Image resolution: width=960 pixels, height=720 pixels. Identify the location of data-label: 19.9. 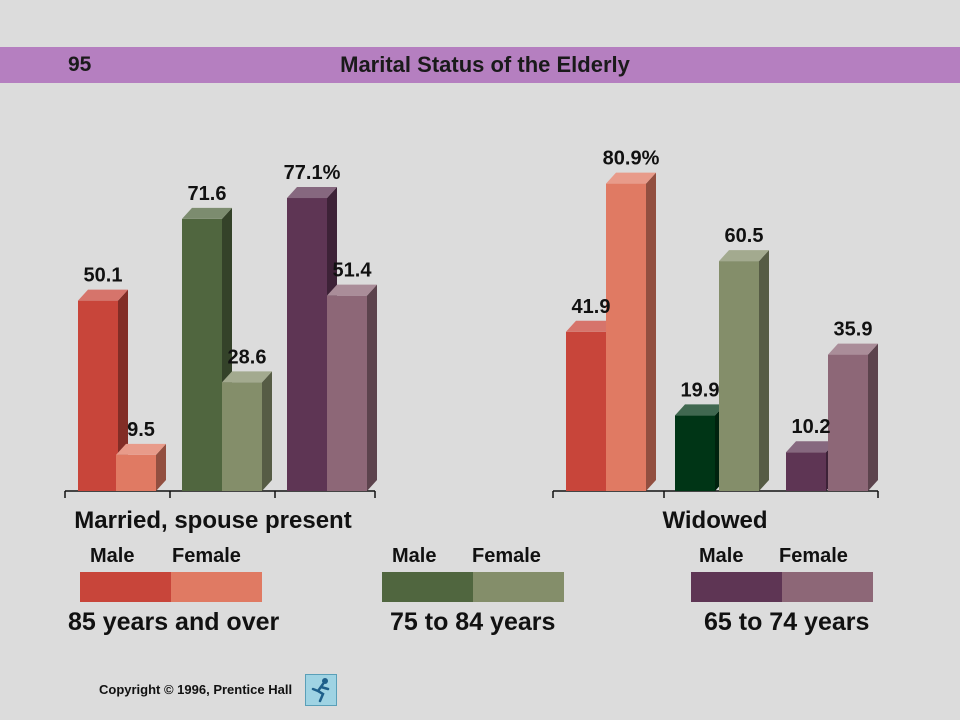
(700, 390).